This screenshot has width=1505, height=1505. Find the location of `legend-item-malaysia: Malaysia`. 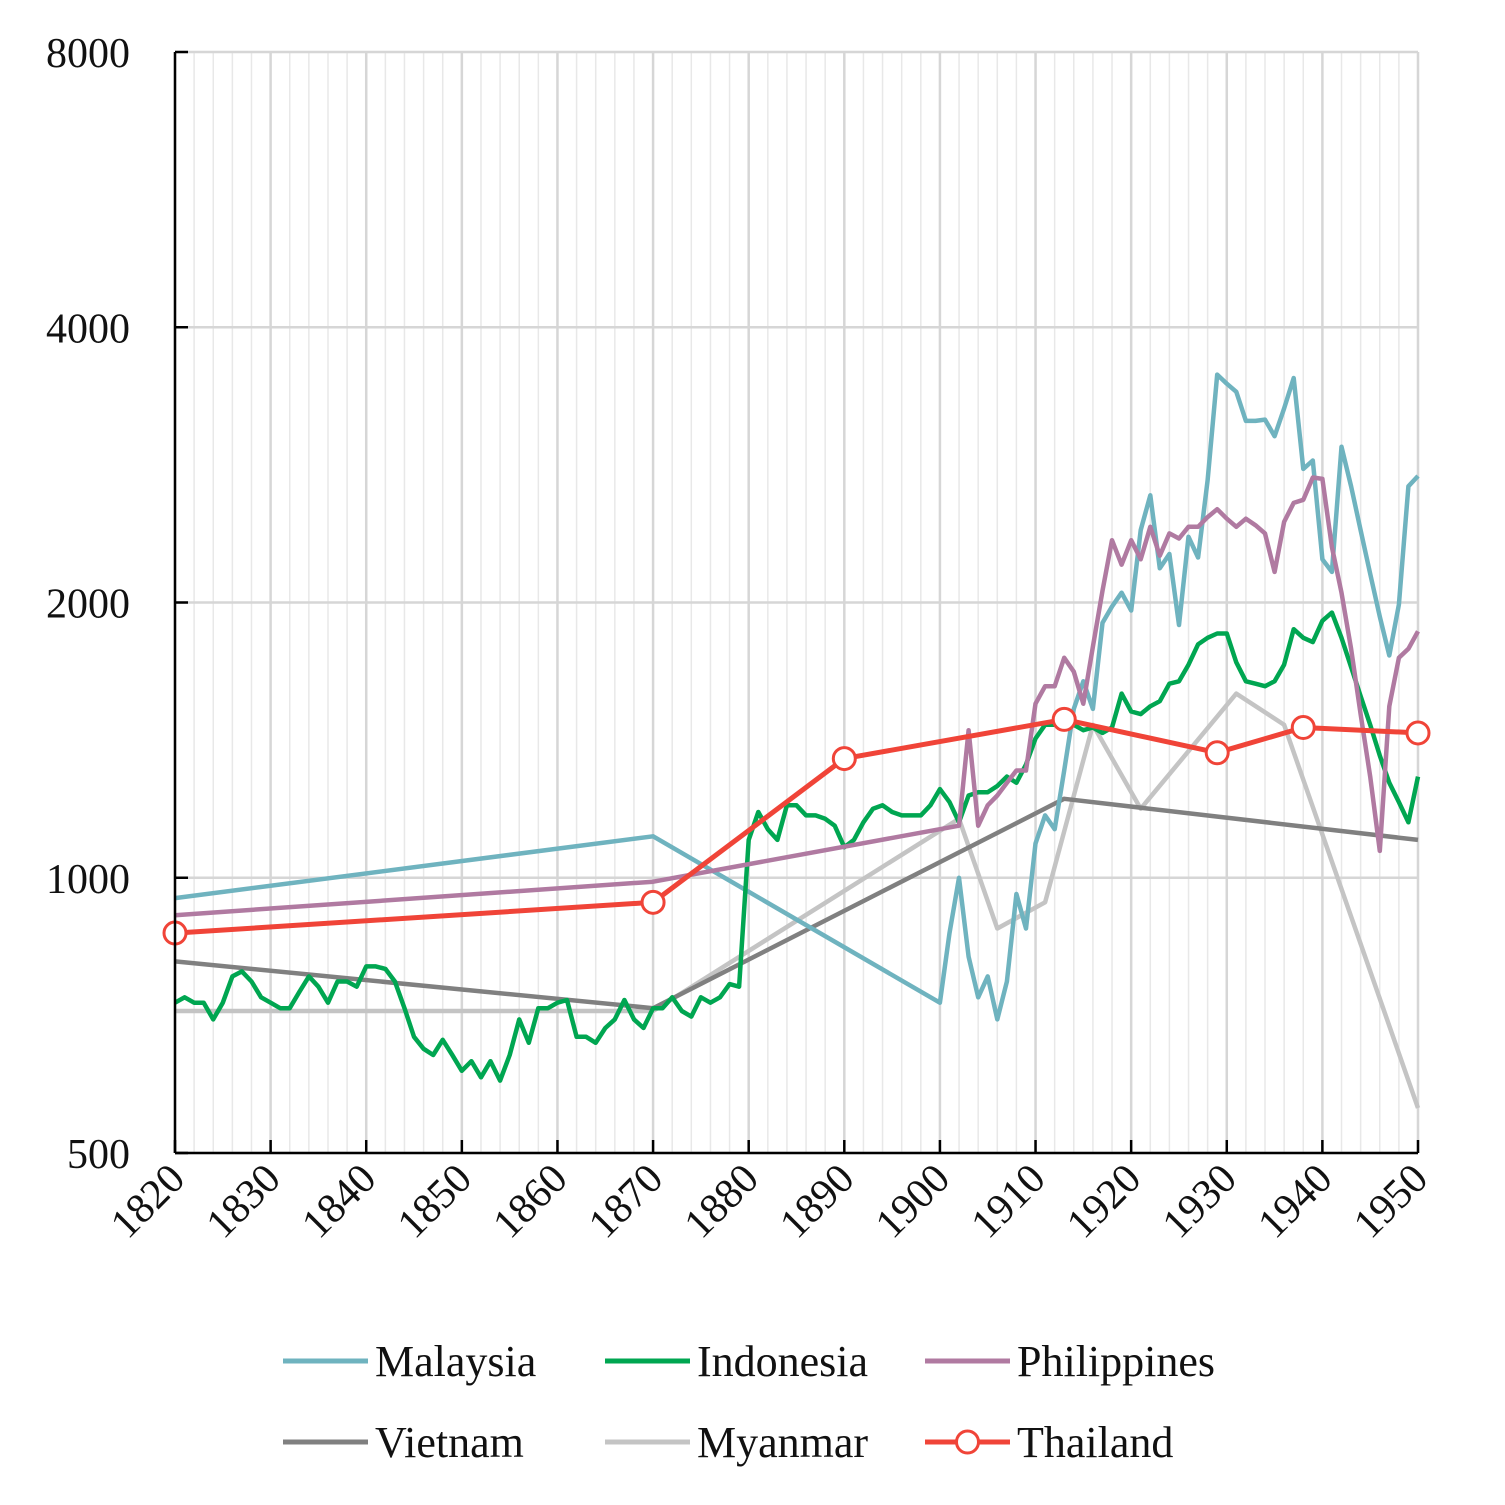

legend-item-malaysia: Malaysia is located at coordinates (409, 1361).